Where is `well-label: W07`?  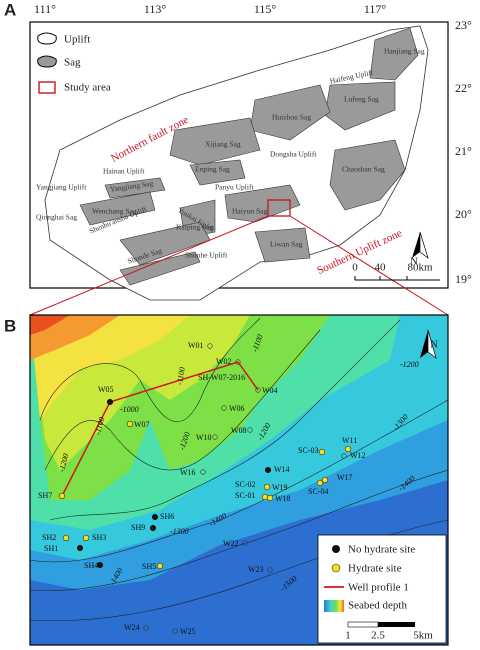
well-label: W07 is located at coordinates (142, 424).